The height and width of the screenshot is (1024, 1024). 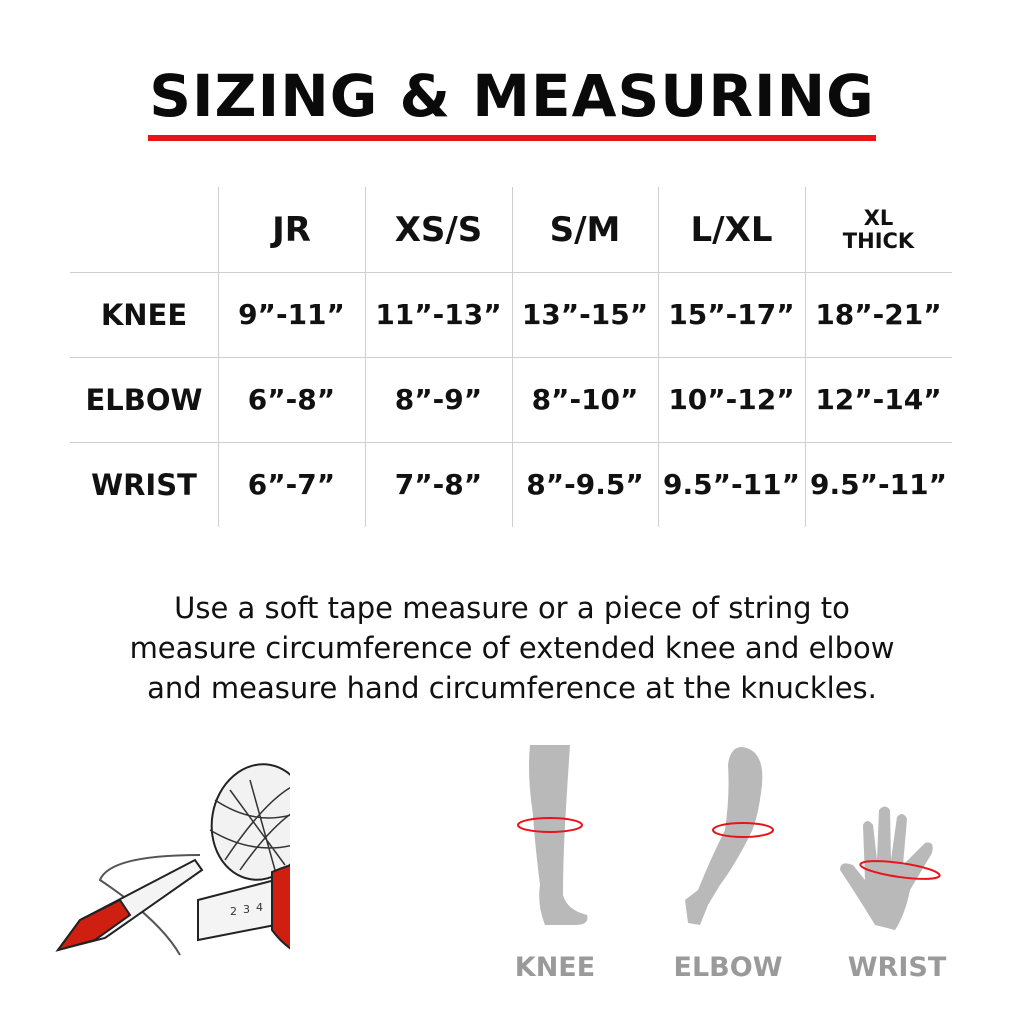 What do you see at coordinates (731, 314) in the screenshot?
I see `size-cell: 15”-17”` at bounding box center [731, 314].